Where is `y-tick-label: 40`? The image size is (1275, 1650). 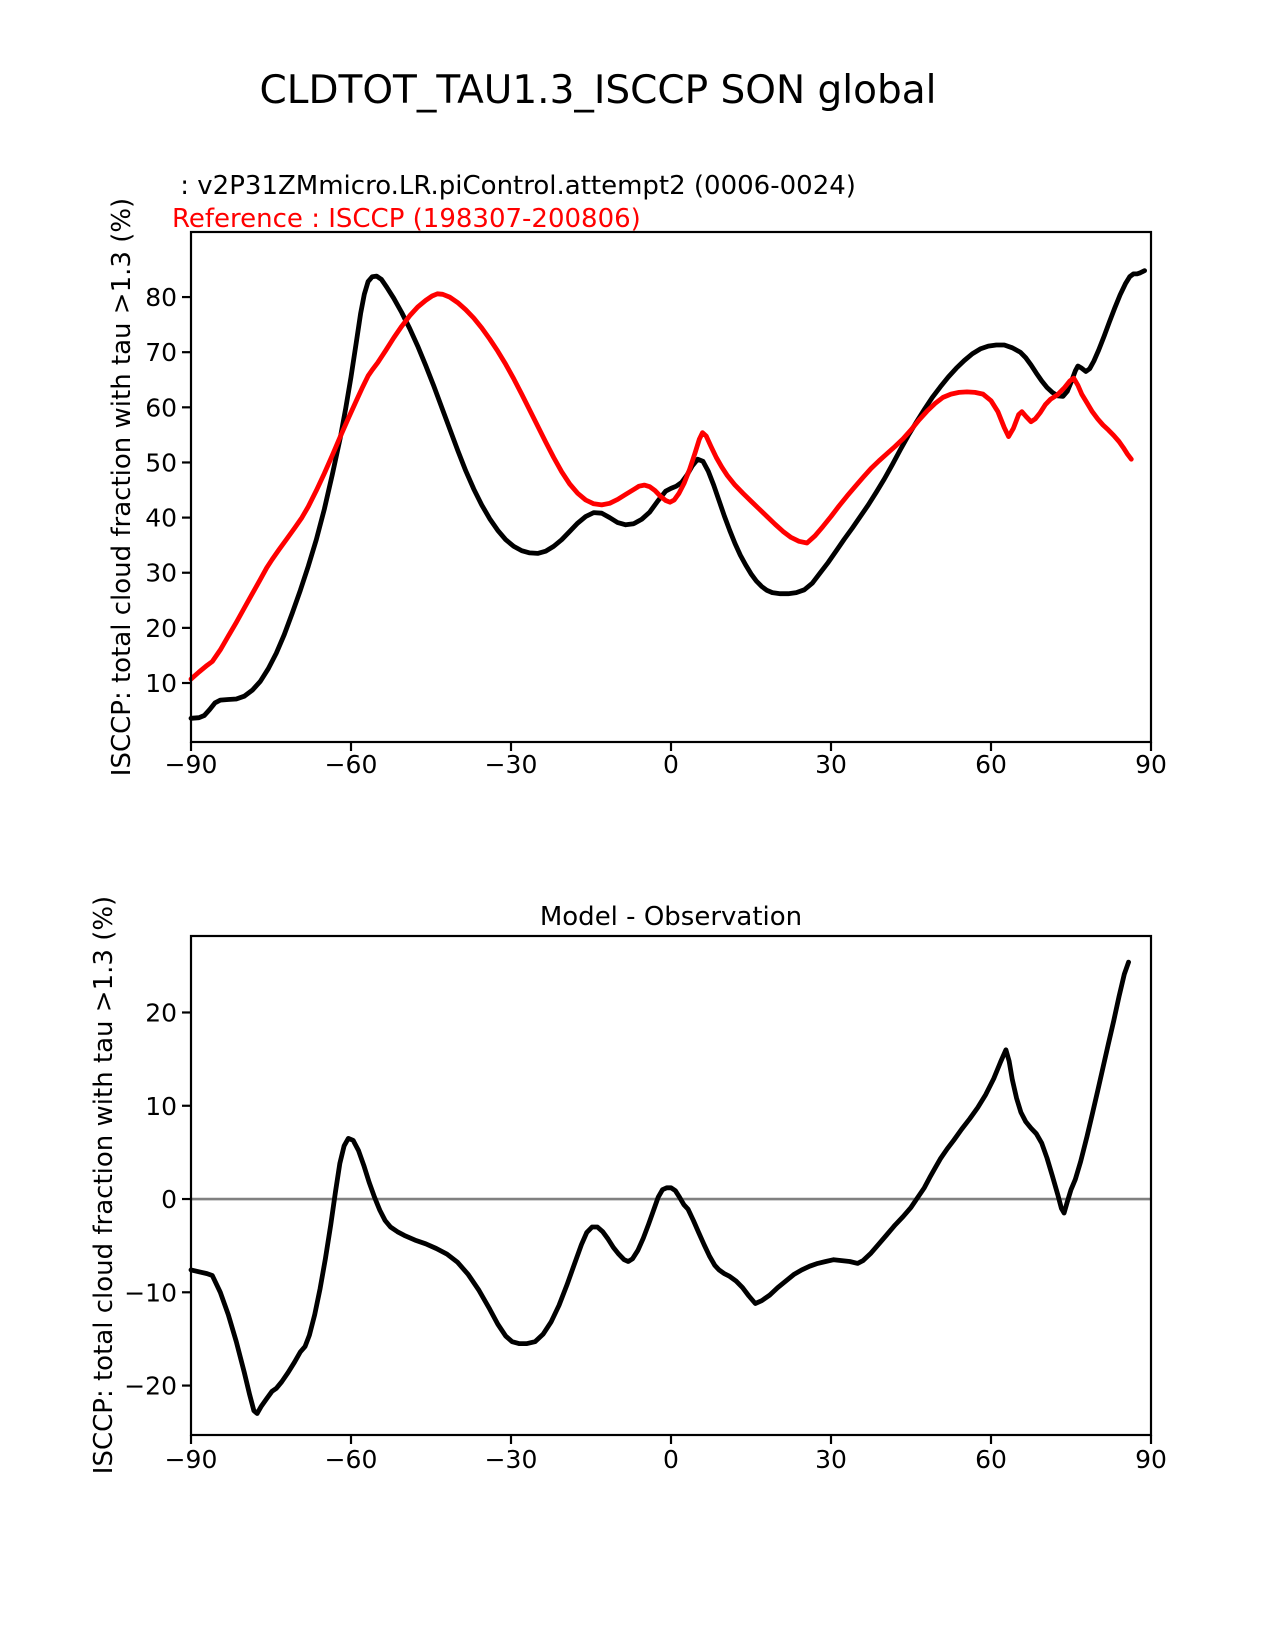
y-tick-label: 40 is located at coordinates (161, 518).